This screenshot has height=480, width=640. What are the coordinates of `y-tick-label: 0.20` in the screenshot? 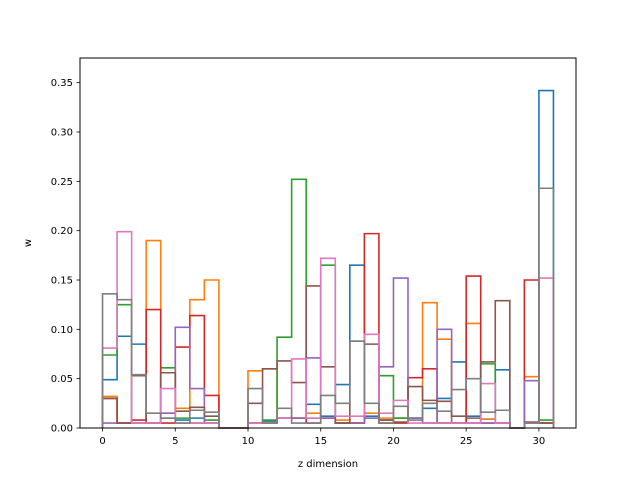 It's located at (62, 231).